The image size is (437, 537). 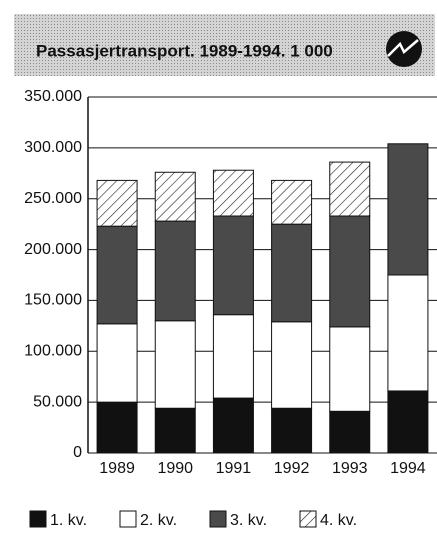 I want to click on chart-title: Passasjertransport. 1989-1994. 1 000, so click(x=184, y=50).